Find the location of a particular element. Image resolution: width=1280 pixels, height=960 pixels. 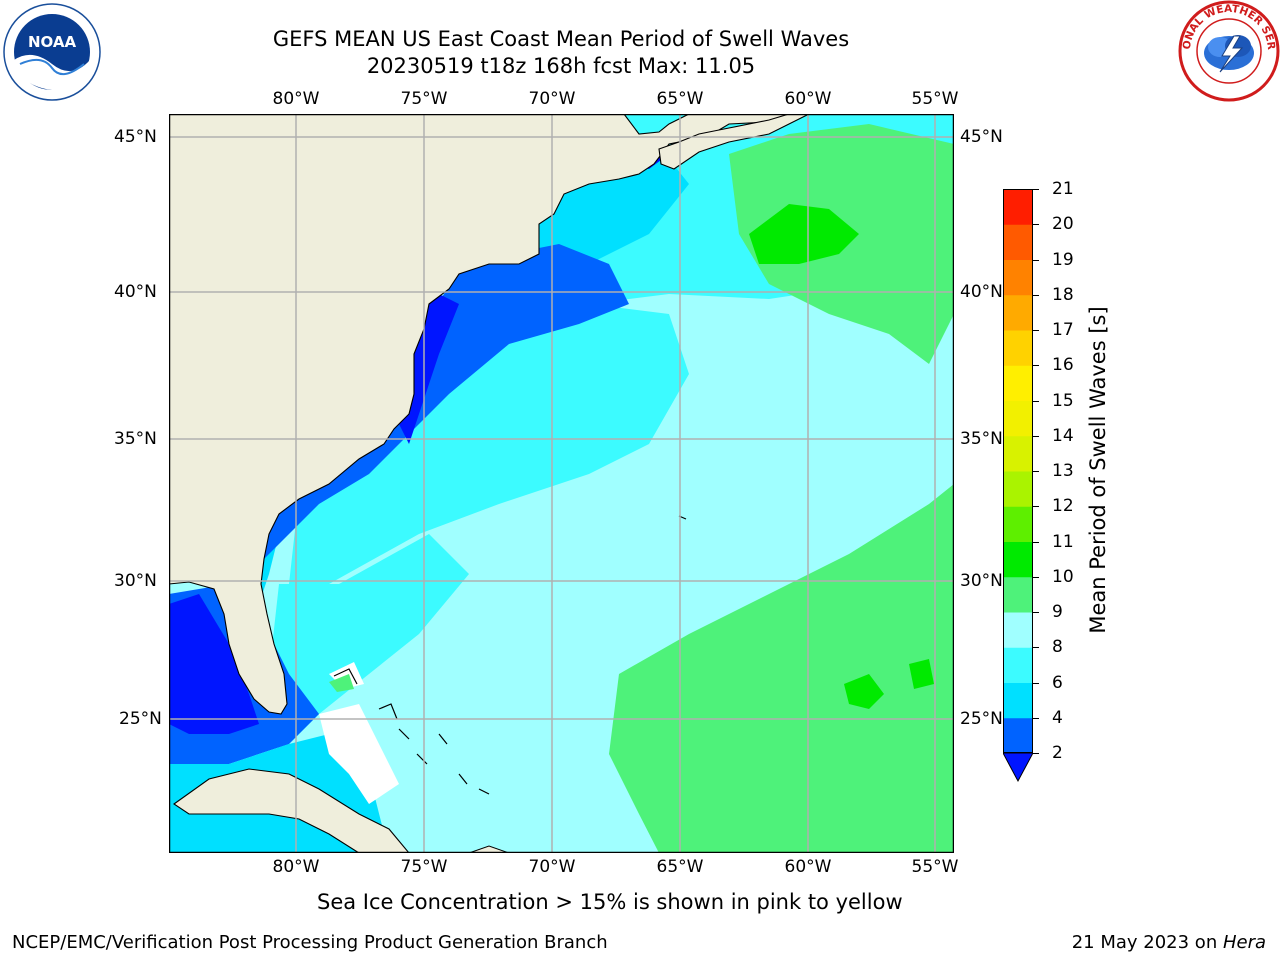

field-2-4s-coastal is located at coordinates (446, 401).